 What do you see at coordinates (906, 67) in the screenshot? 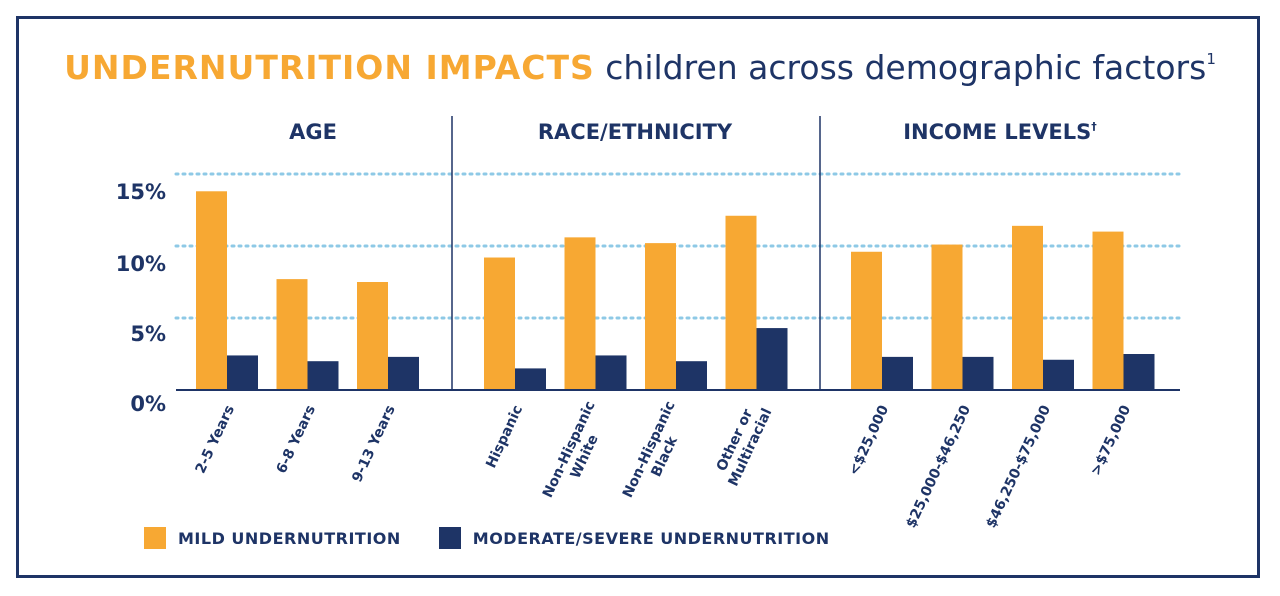
I see `title-rest: children across demographic factors` at bounding box center [906, 67].